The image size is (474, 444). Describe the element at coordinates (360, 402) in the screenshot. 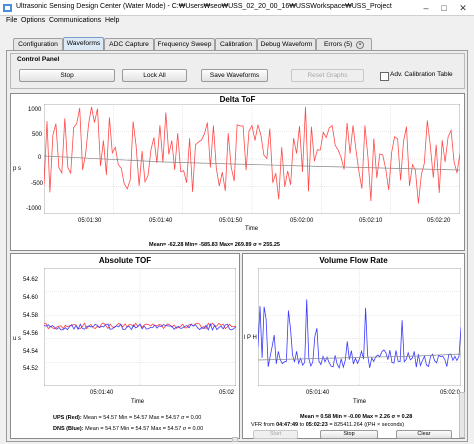

I see `vfr-x-label: Time` at that location.